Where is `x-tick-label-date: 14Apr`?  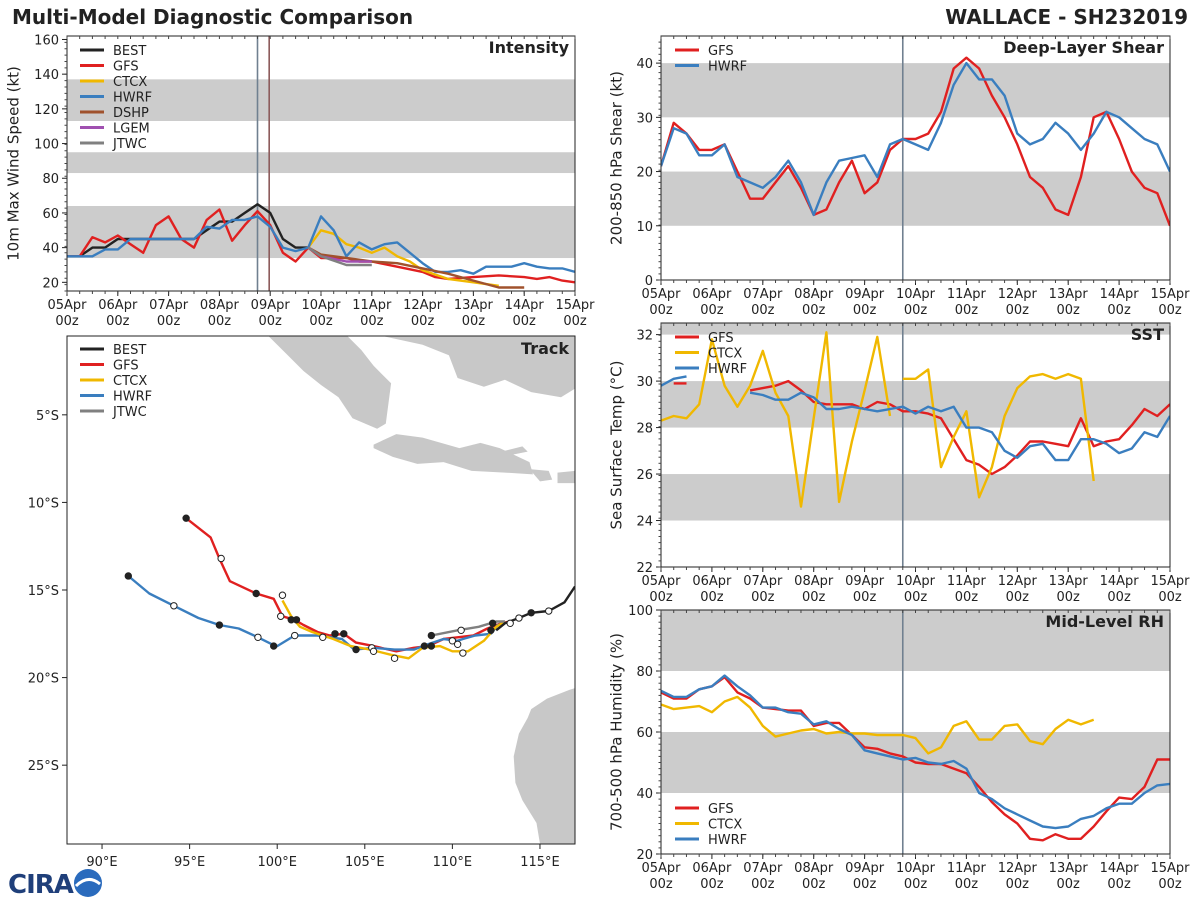
x-tick-label-date: 14Apr is located at coordinates (1120, 294).